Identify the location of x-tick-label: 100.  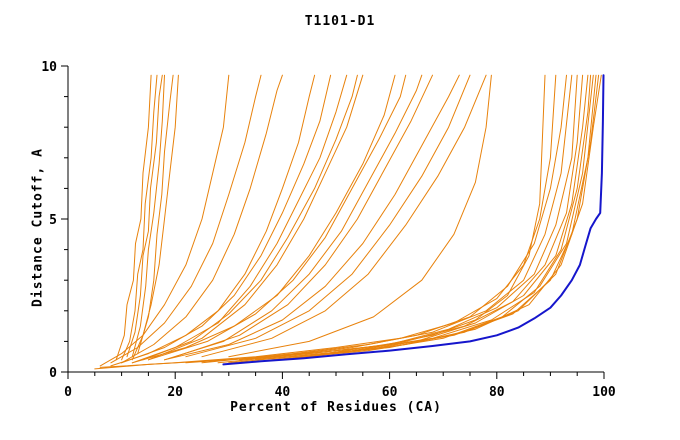
(604, 392).